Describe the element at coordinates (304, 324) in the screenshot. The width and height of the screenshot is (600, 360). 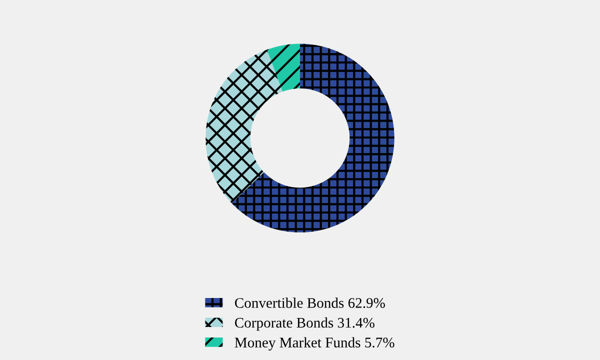
I see `legend-label: Corporate Bonds 31.4%` at that location.